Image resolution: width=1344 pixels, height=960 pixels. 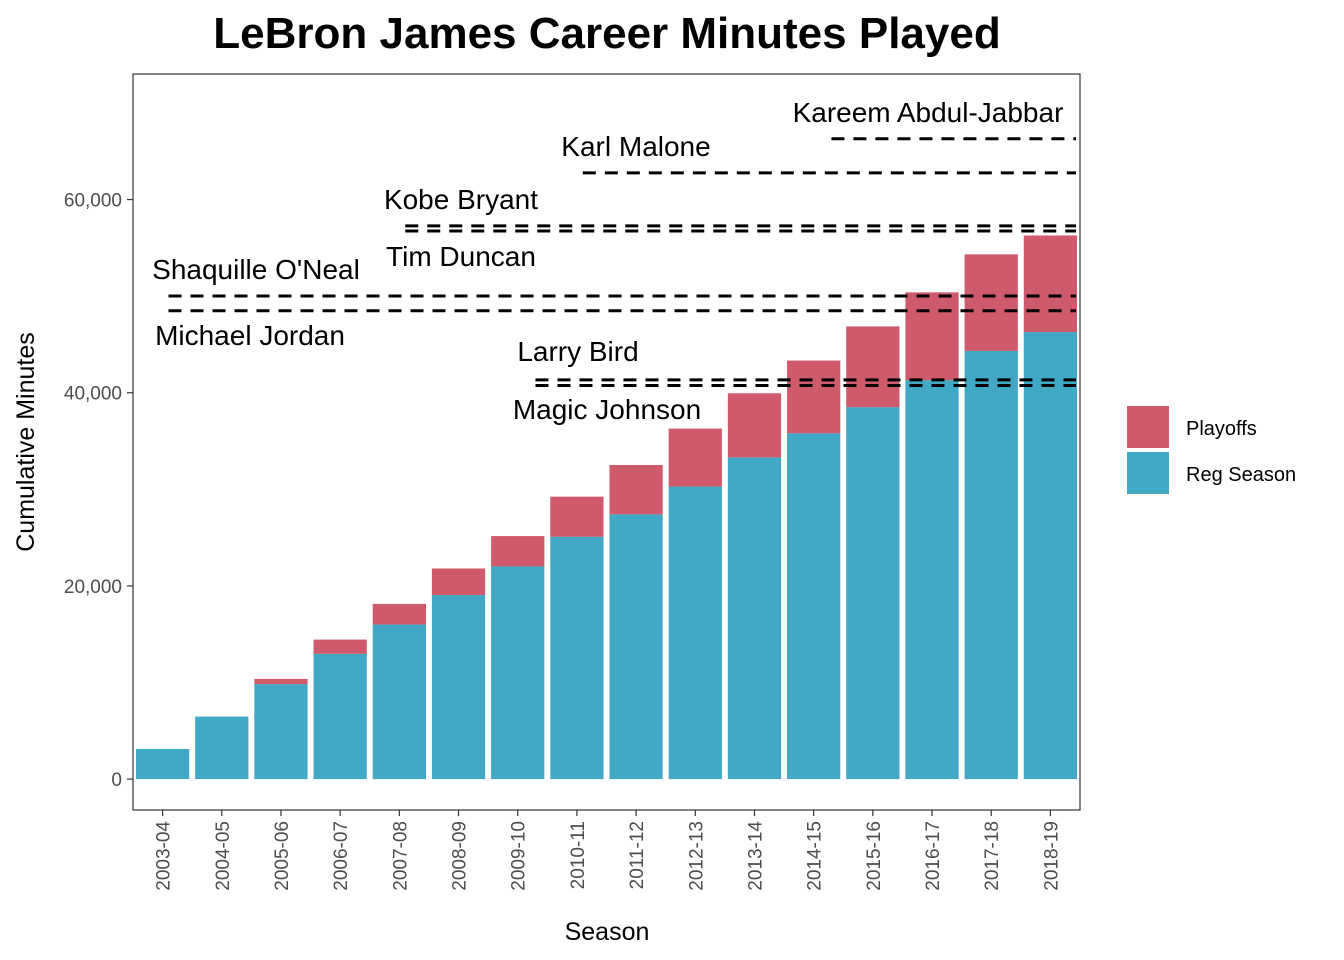 What do you see at coordinates (606, 33) in the screenshot?
I see `chart-title: LeBron James Career Minutes Played` at bounding box center [606, 33].